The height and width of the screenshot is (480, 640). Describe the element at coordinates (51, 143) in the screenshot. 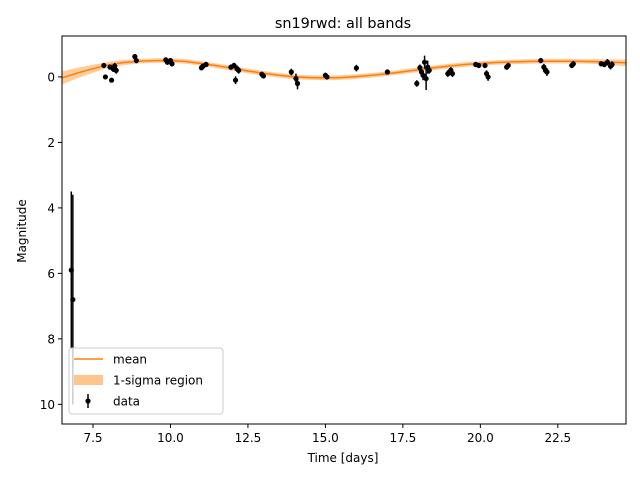

I see `y-tick-label: 2` at that location.